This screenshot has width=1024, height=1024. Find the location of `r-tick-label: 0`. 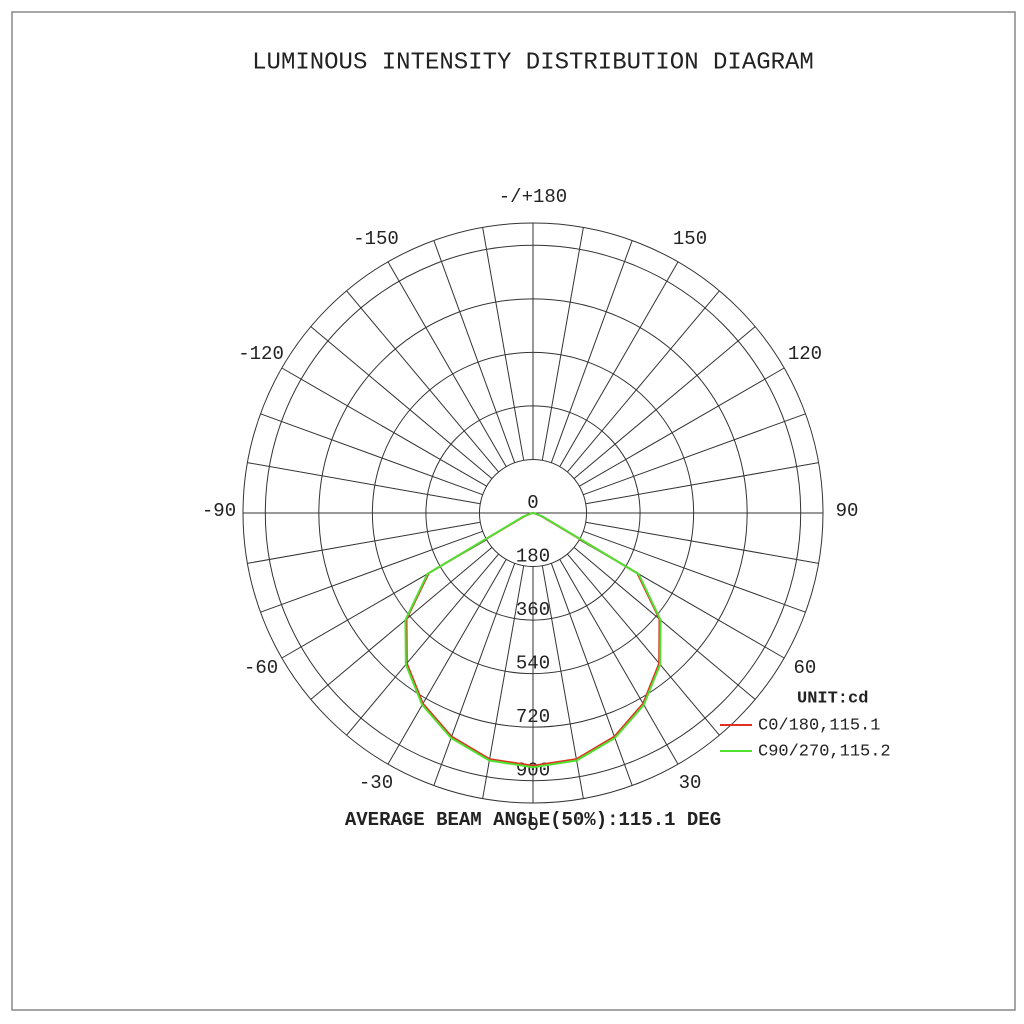

r-tick-label: 0 is located at coordinates (532, 503).